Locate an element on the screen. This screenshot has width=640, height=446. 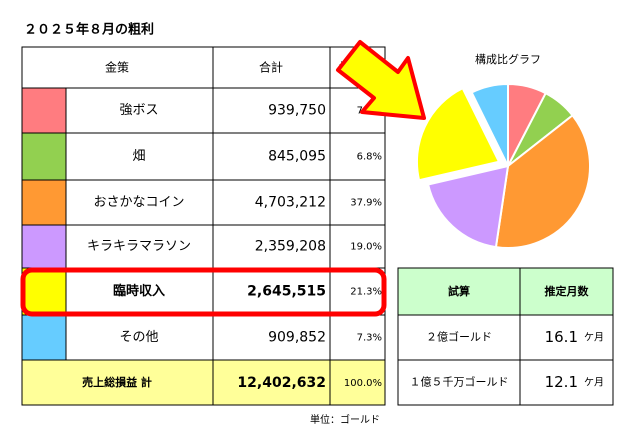
pie-chart: 構成比グラフ is located at coordinates (503, 150).